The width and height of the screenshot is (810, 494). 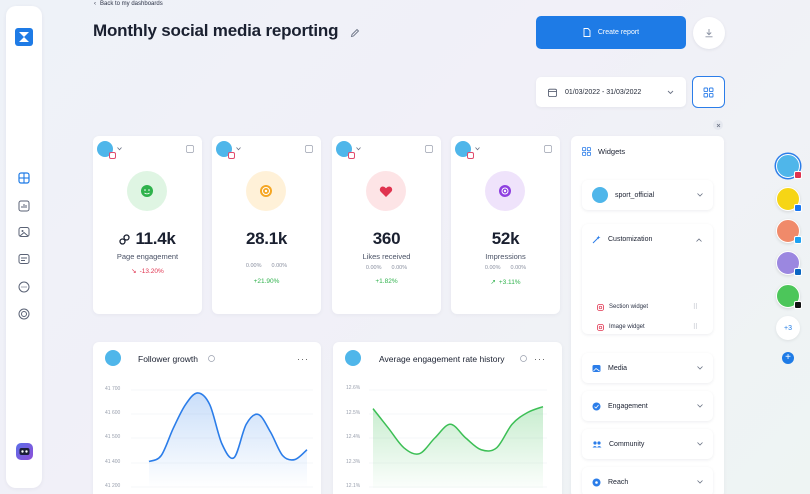 I want to click on kpi-value-text: 28.1k, so click(x=266, y=238).